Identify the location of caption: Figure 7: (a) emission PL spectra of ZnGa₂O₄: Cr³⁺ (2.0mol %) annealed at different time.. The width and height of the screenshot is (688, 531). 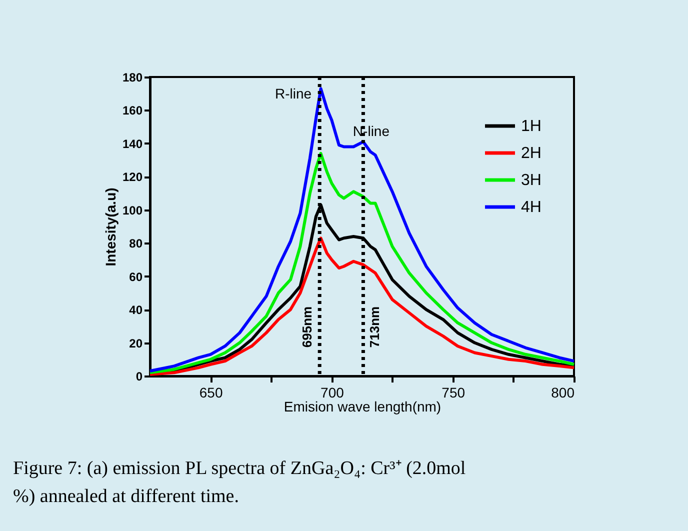
(239, 482).